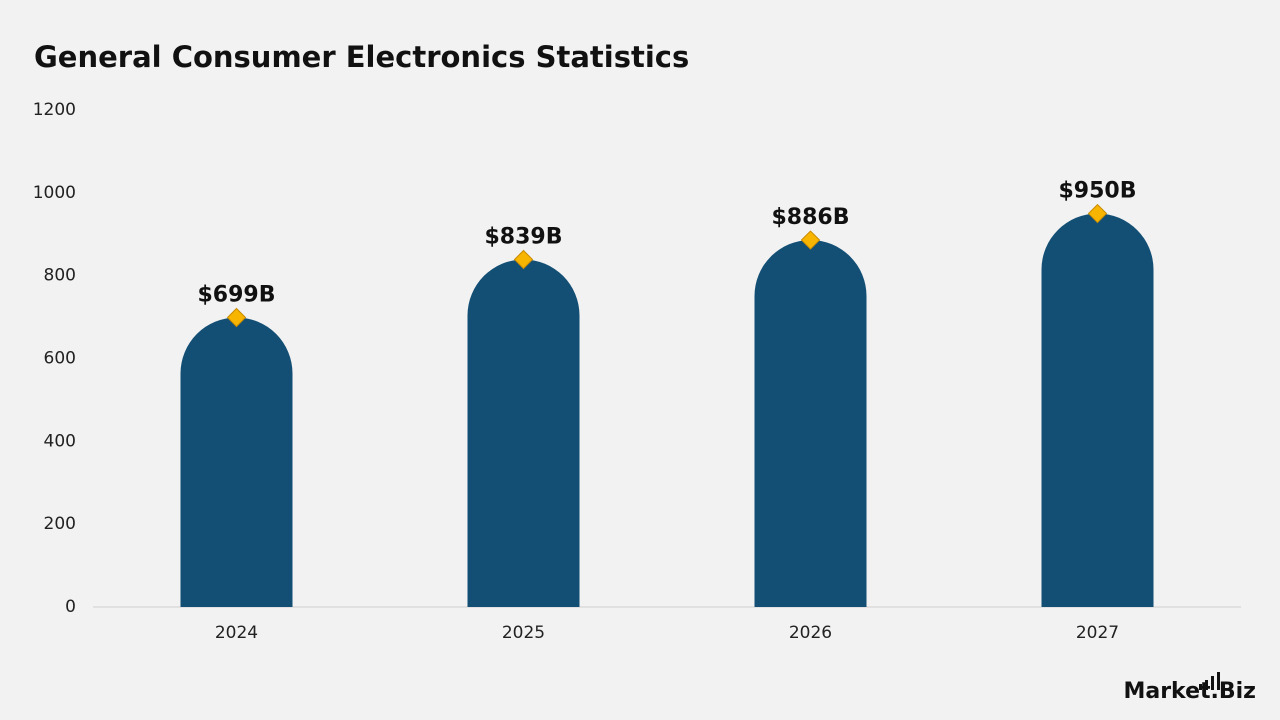 The height and width of the screenshot is (720, 1280). What do you see at coordinates (361, 57) in the screenshot?
I see `chart-title: General Consumer Electronics Statistics` at bounding box center [361, 57].